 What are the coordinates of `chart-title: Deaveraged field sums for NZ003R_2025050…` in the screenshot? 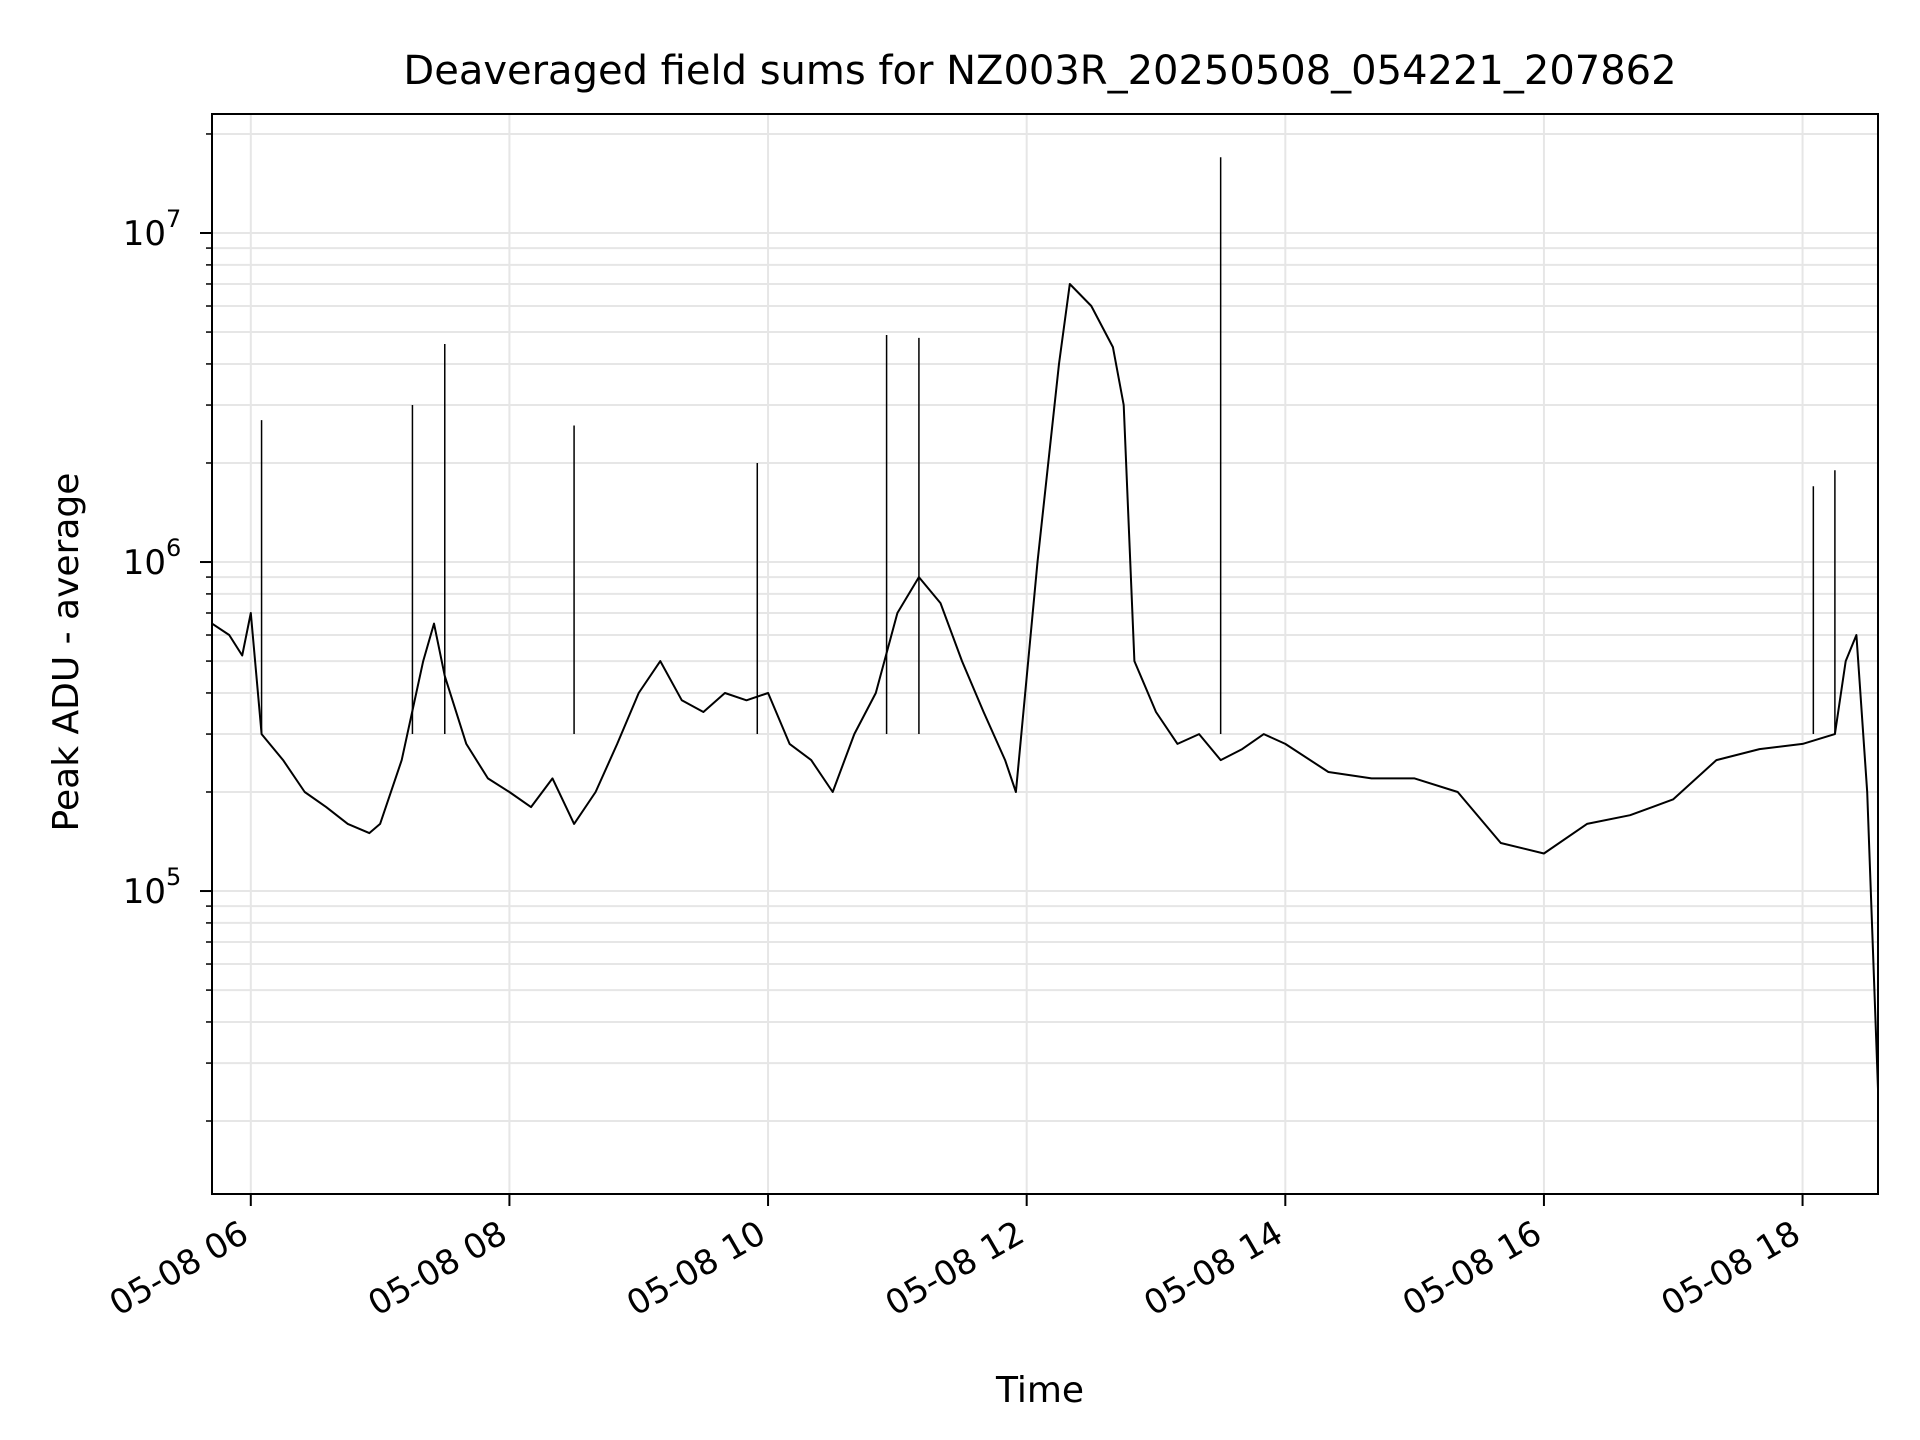 It's located at (1039, 71).